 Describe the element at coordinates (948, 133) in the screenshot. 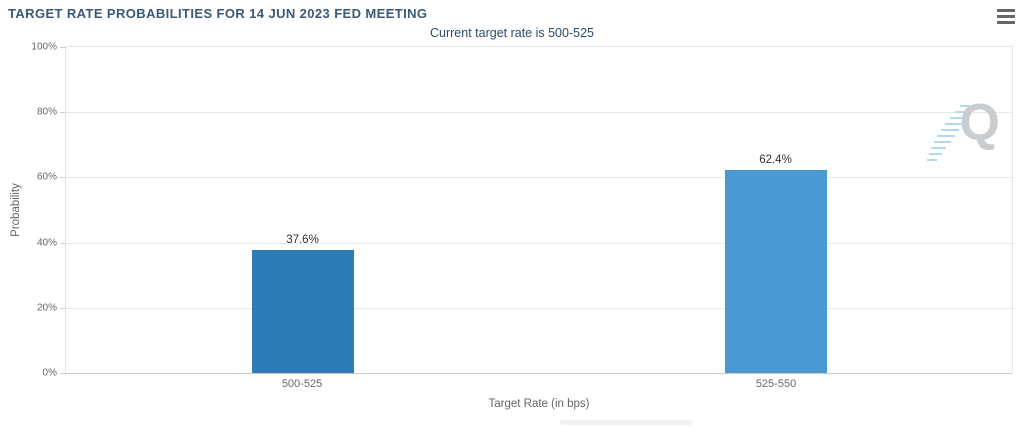

I see `watermark-dashes-icon` at that location.